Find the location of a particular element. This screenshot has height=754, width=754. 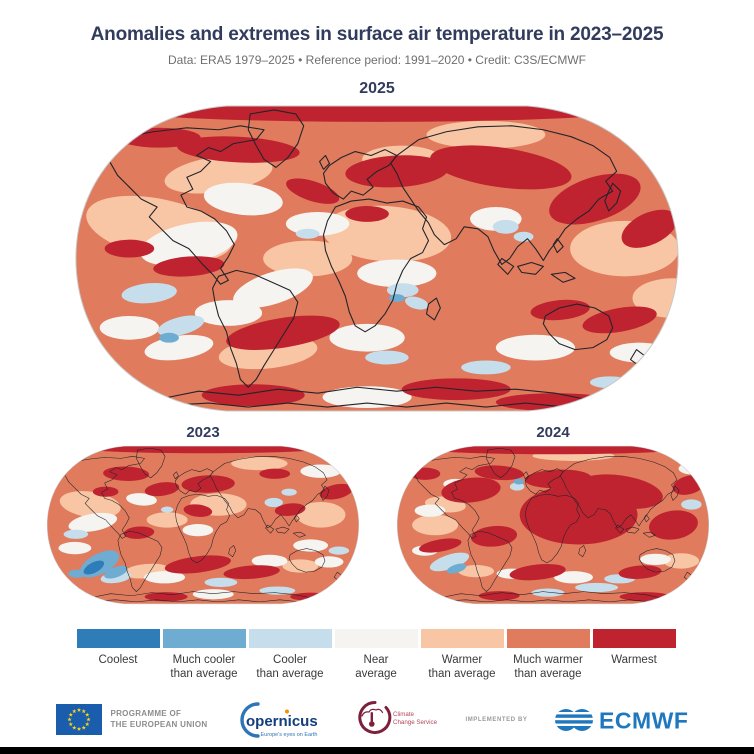

world-map-2024 is located at coordinates (553, 525).